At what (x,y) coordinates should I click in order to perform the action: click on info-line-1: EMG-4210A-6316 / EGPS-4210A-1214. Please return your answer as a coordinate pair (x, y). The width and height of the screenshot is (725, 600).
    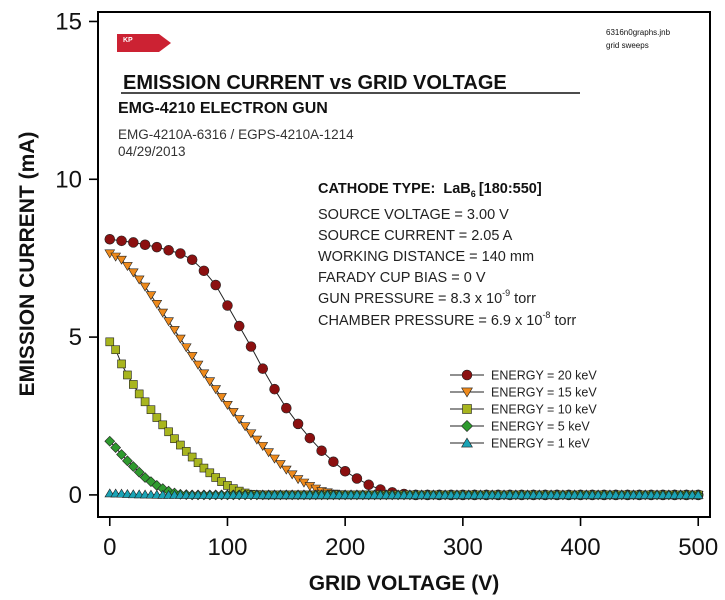
    Looking at the image, I should click on (236, 134).